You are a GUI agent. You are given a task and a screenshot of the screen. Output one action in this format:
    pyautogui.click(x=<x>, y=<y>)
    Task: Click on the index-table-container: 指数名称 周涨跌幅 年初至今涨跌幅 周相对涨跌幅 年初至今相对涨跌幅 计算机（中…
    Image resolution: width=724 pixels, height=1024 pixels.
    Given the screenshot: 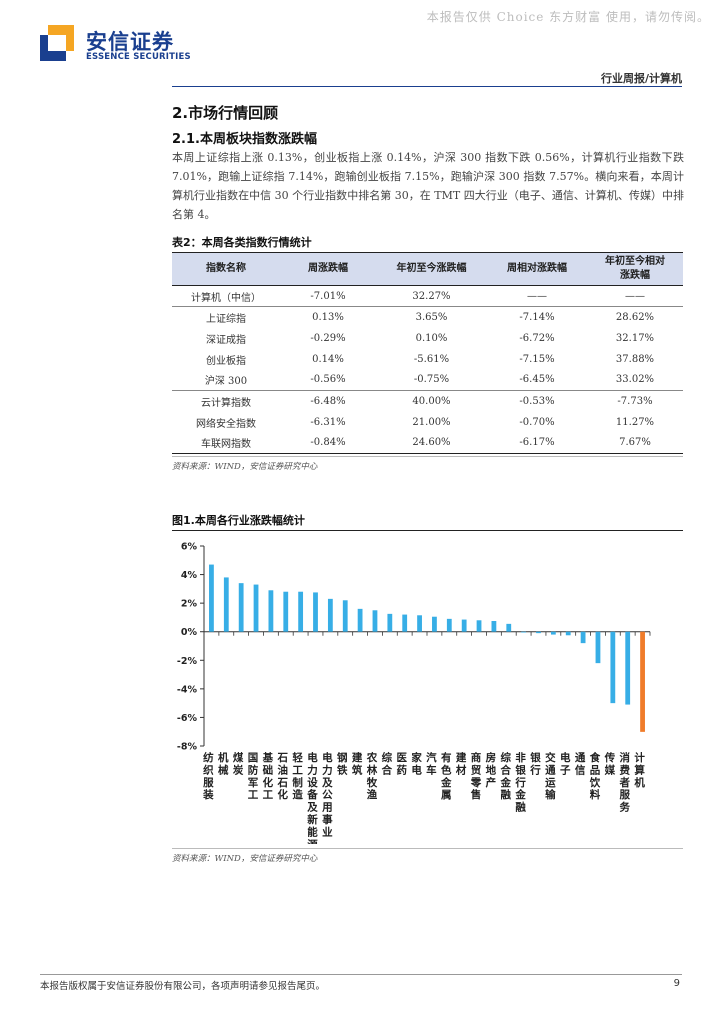 What is the action you would take?
    pyautogui.click(x=427, y=353)
    